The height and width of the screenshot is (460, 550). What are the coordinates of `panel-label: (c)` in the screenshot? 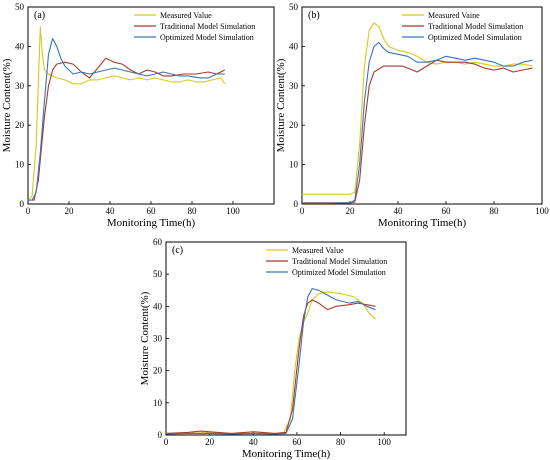 It's located at (177, 250).